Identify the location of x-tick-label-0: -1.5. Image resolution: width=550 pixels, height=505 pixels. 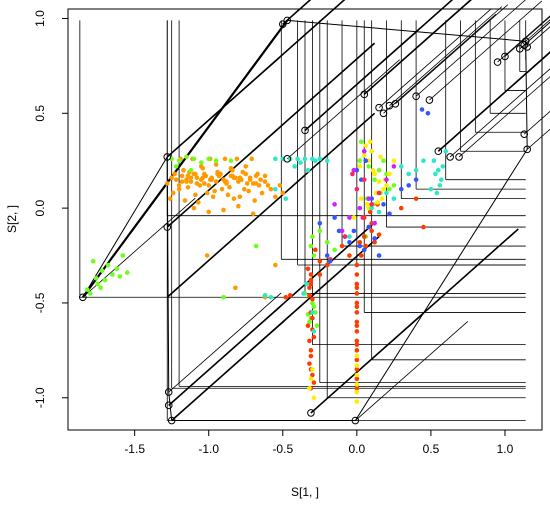
(134, 449).